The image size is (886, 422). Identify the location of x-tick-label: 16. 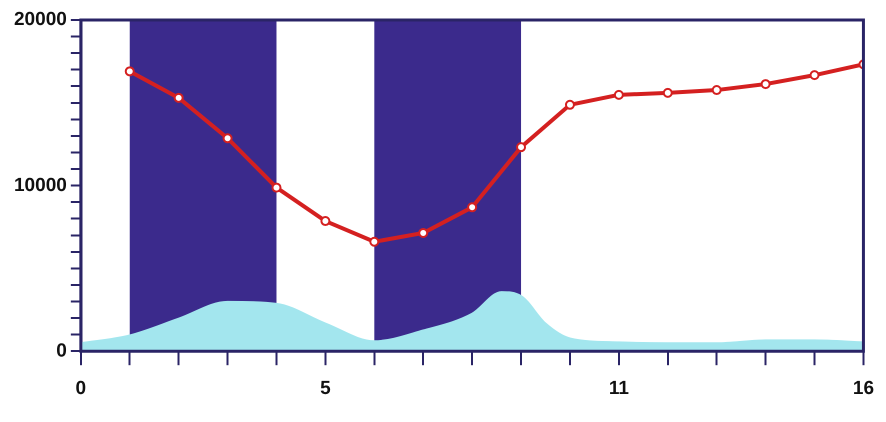
(863, 388).